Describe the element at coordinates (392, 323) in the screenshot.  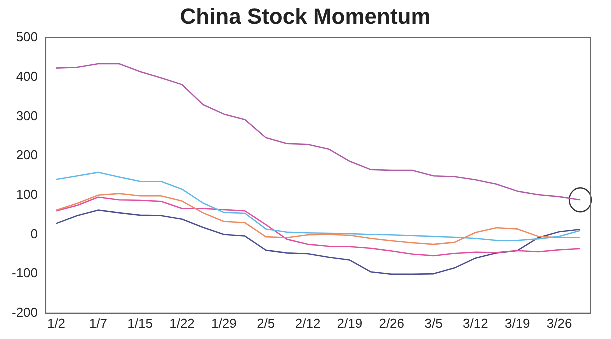
I see `x-tick-label: 2/26` at that location.